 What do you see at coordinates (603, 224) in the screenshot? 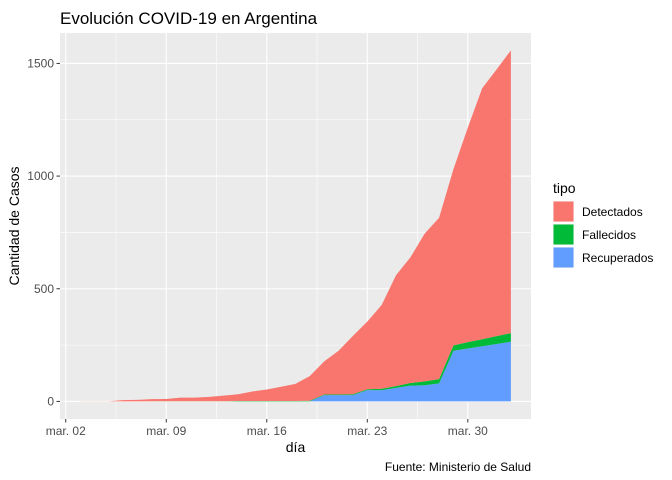
I see `legend: tipo Detectados Fallecidos Recuperados` at bounding box center [603, 224].